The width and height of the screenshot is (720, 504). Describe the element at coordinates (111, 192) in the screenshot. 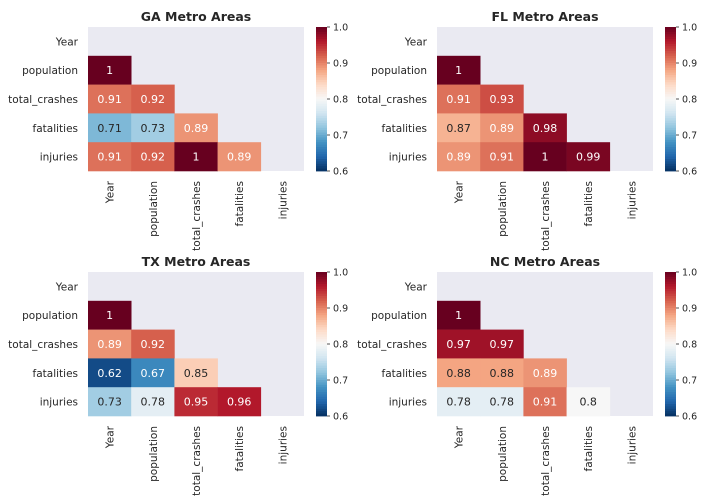

I see `x-tick-label: Year` at that location.